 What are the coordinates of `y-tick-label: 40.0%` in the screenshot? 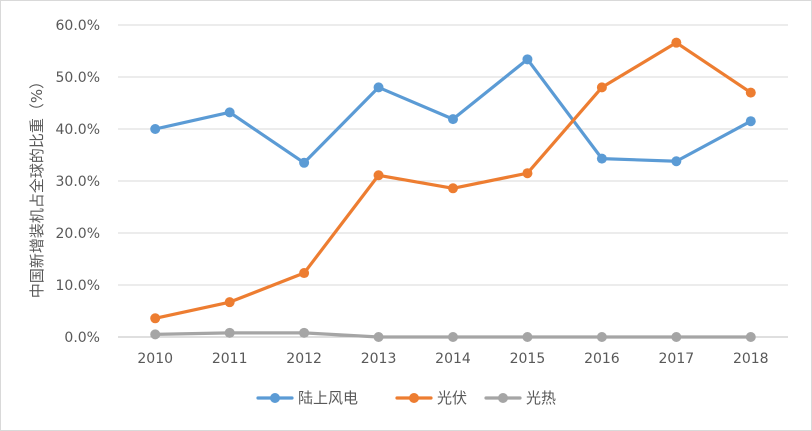 It's located at (78, 130).